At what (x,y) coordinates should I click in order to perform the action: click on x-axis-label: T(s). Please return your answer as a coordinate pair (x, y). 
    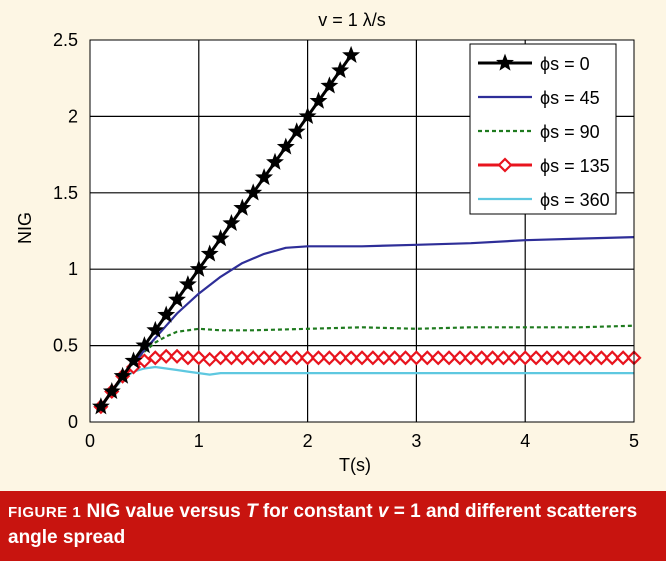
    Looking at the image, I should click on (355, 465).